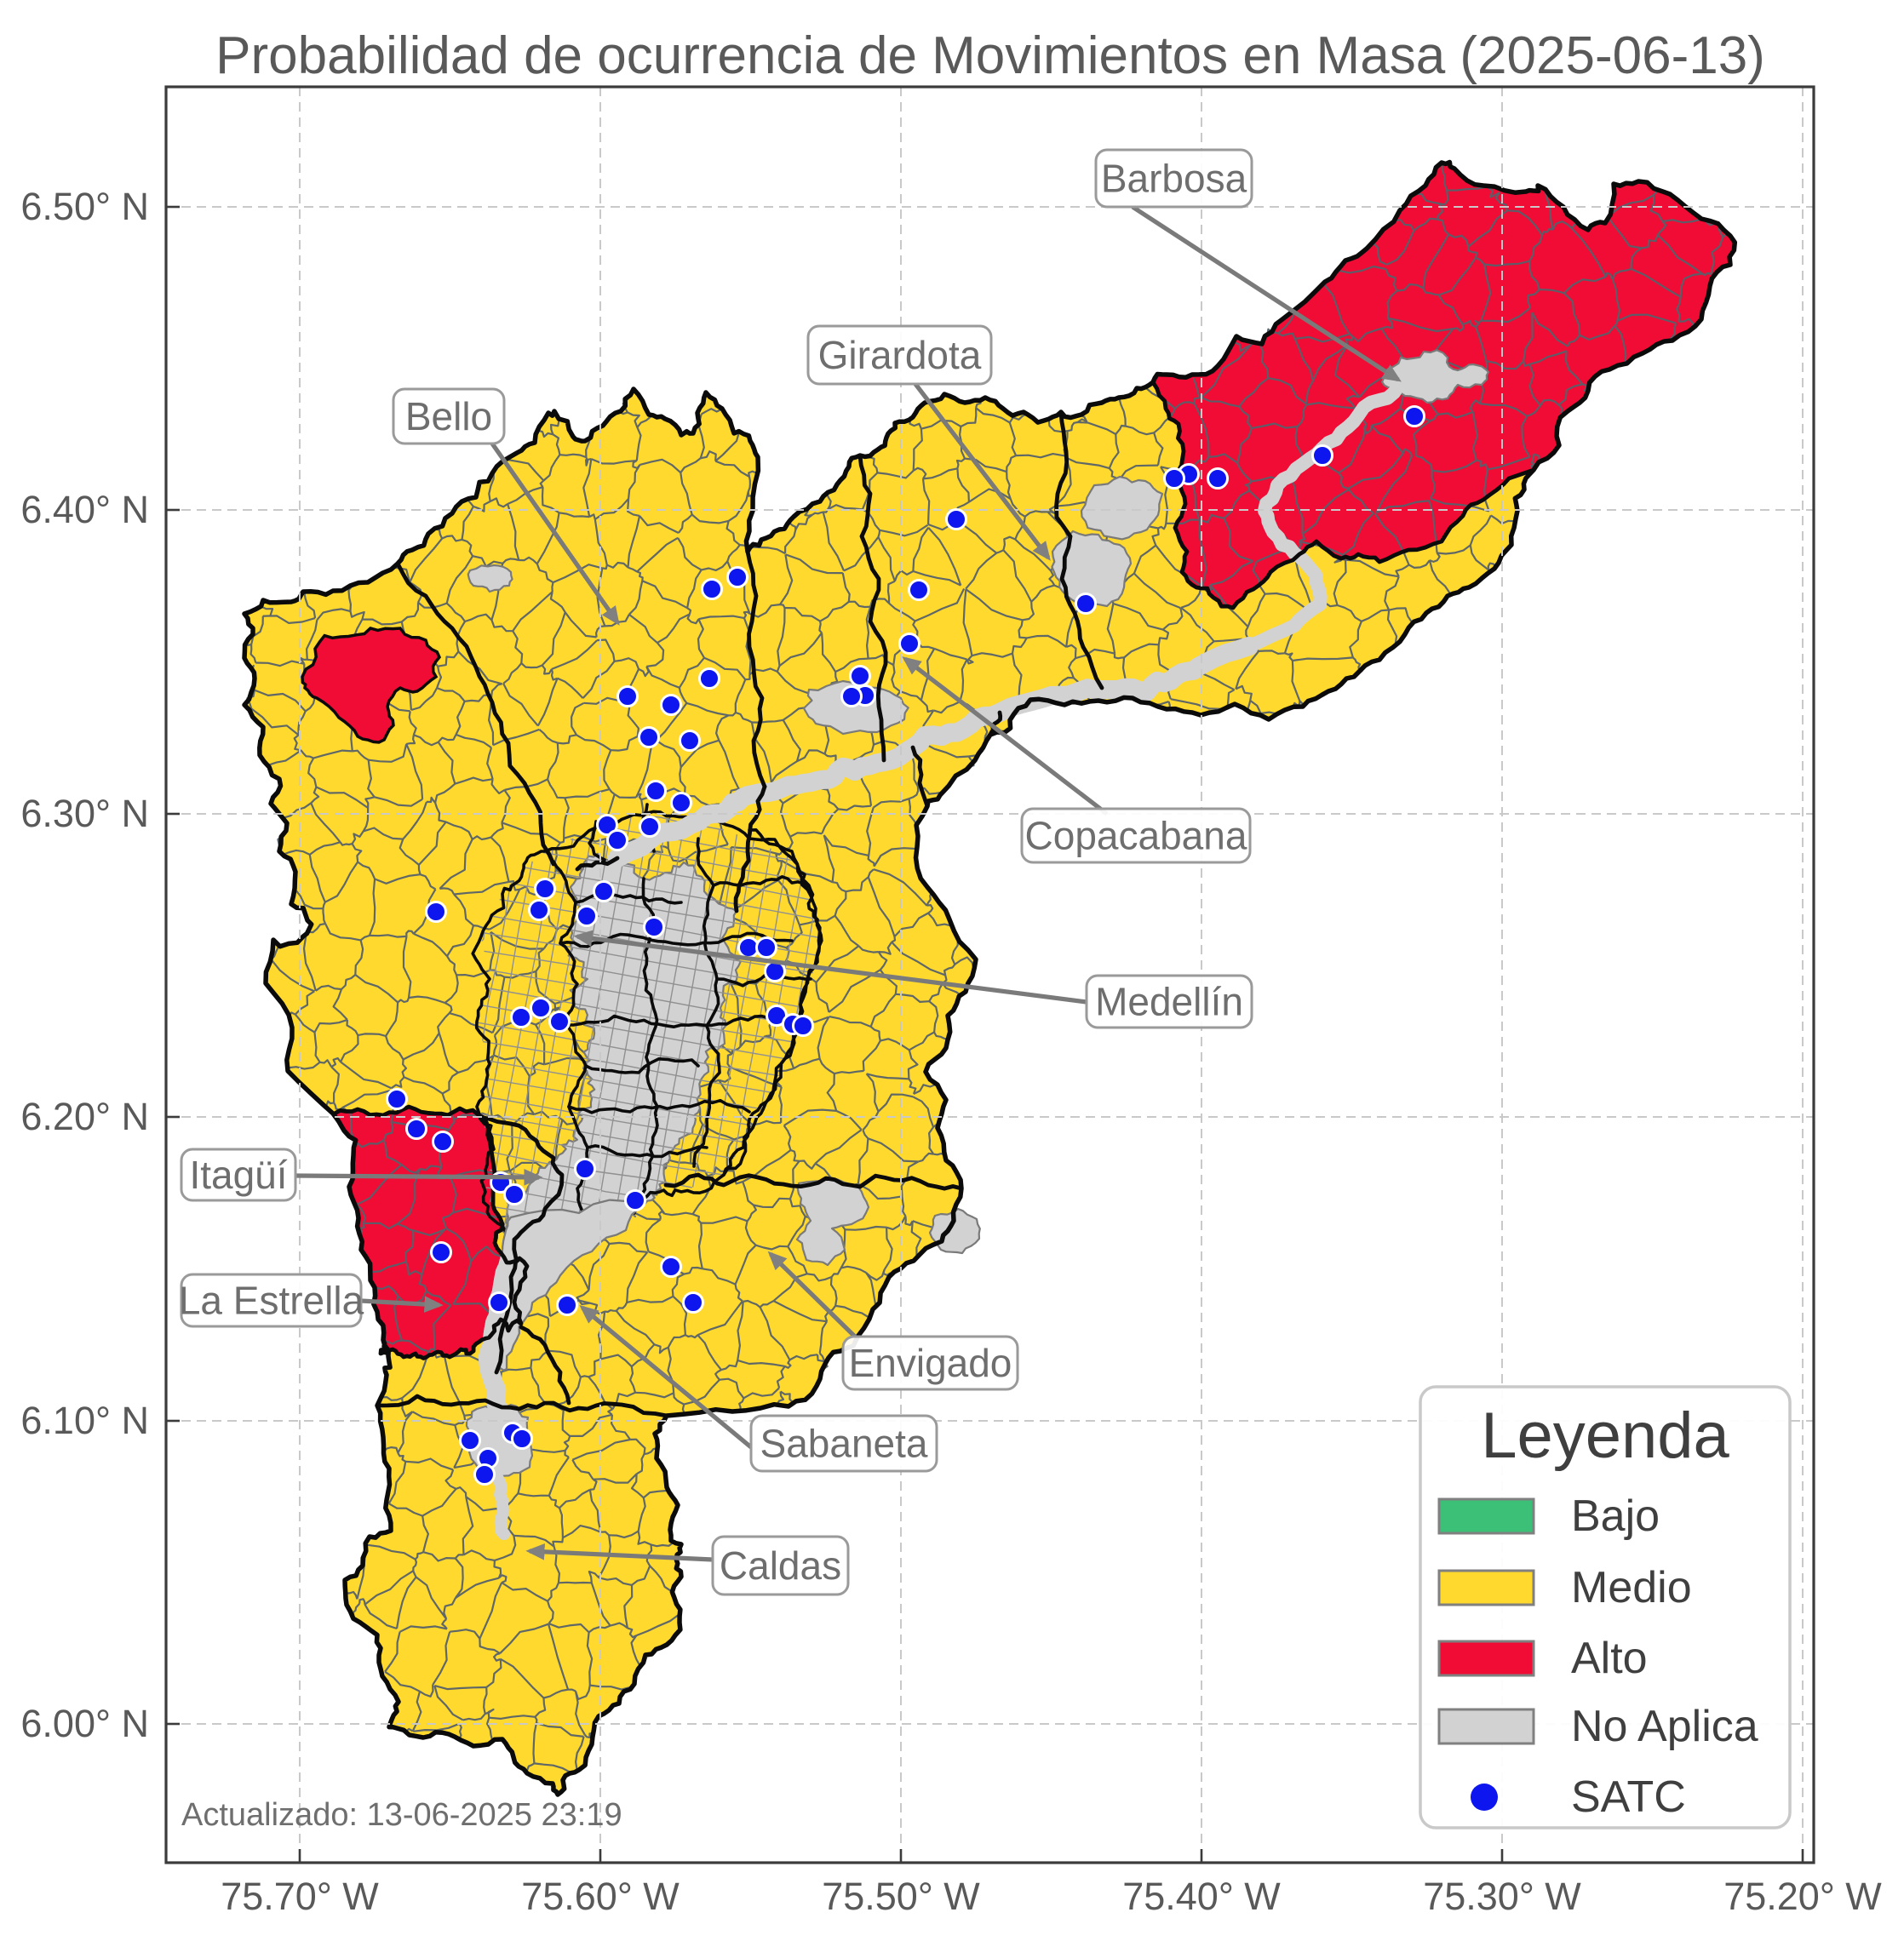  Describe the element at coordinates (85, 813) in the screenshot. I see `svg-text: 6.30° N` at that location.